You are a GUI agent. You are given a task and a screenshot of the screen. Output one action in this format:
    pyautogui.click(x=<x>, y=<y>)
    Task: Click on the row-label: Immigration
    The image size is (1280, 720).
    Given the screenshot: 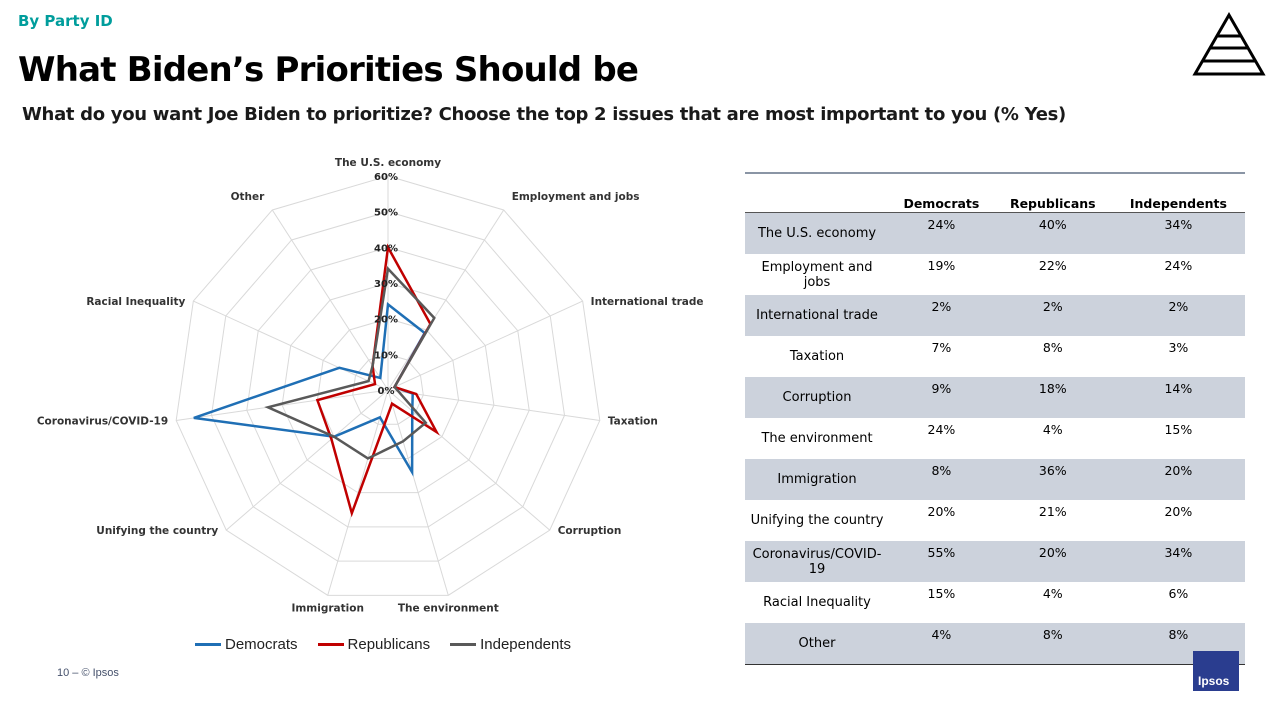 What is the action you would take?
    pyautogui.click(x=817, y=479)
    